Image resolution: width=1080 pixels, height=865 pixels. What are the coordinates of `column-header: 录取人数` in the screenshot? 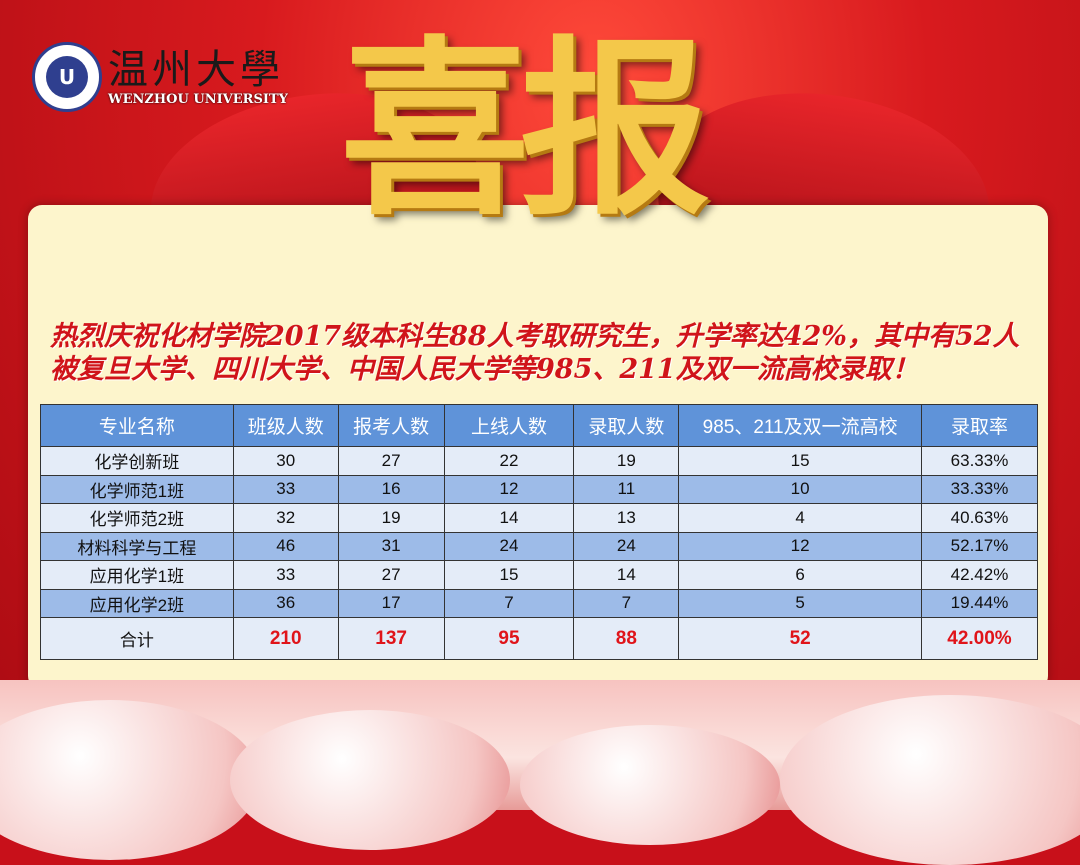 It's located at (626, 425).